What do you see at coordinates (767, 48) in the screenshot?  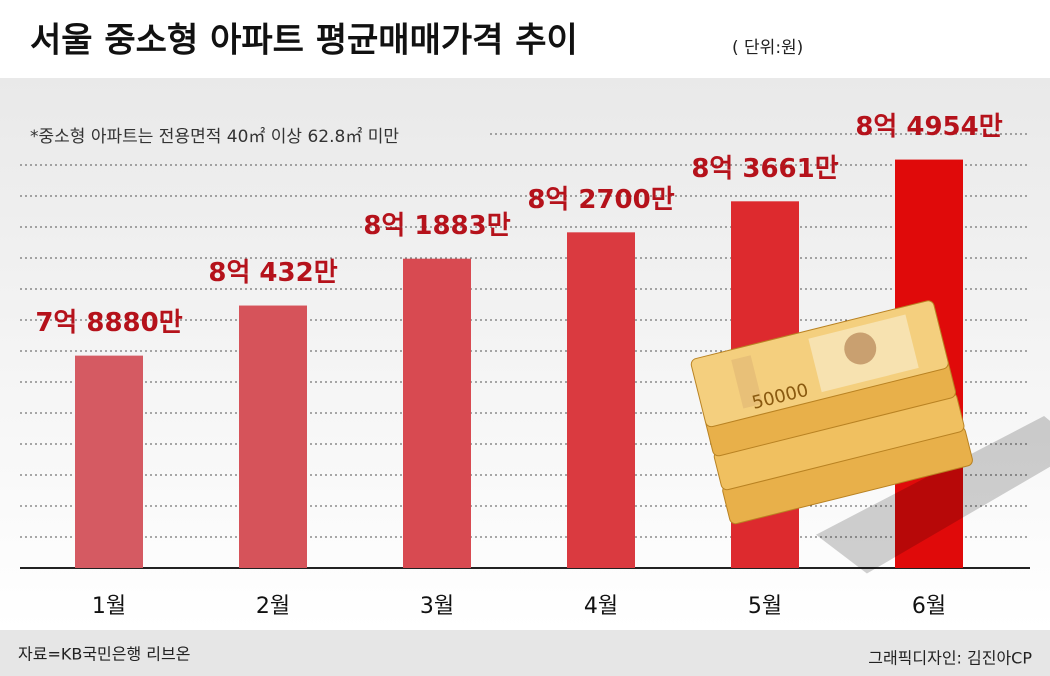 I see `unit-note: ( 단위:원)` at bounding box center [767, 48].